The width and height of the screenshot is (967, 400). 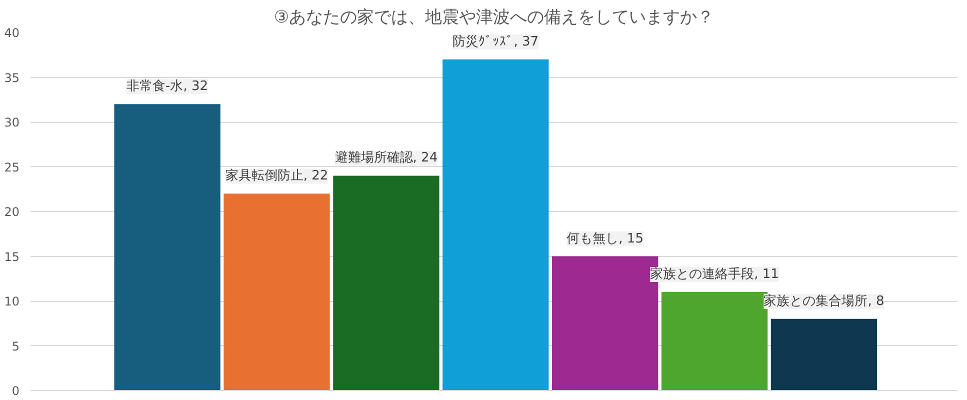 What do you see at coordinates (386, 158) in the screenshot?
I see `data-label: 避難場所確認, 24` at bounding box center [386, 158].